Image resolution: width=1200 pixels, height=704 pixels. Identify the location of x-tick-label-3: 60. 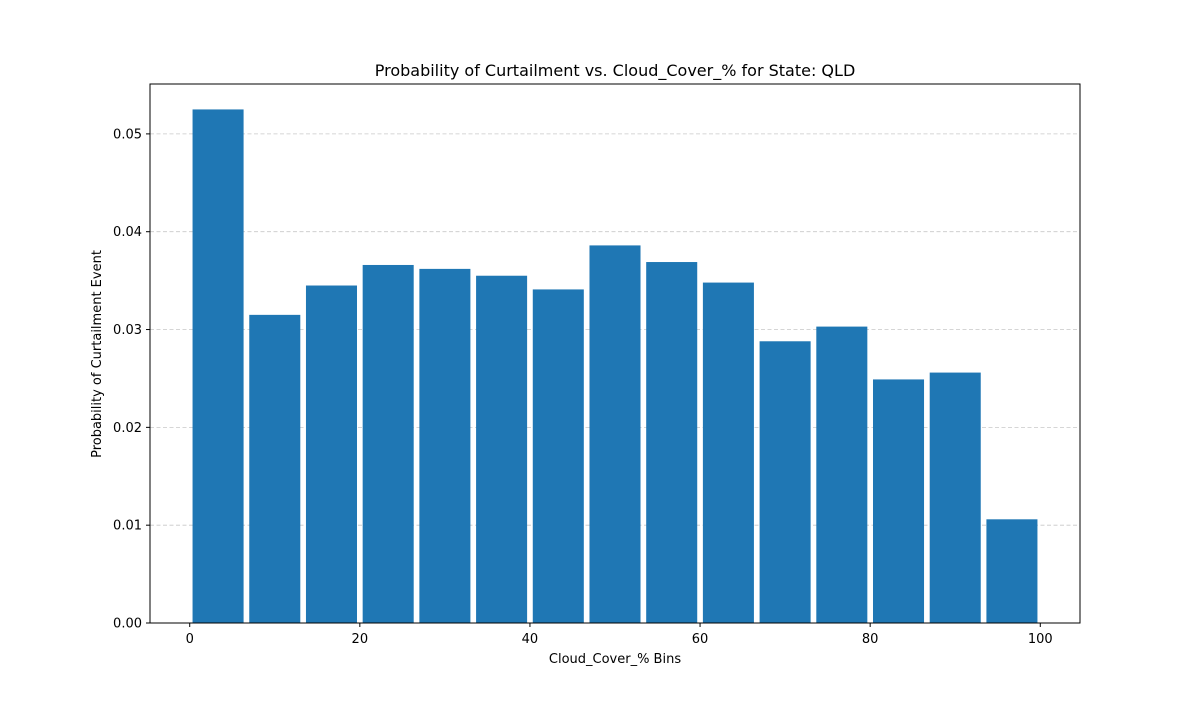
(700, 639).